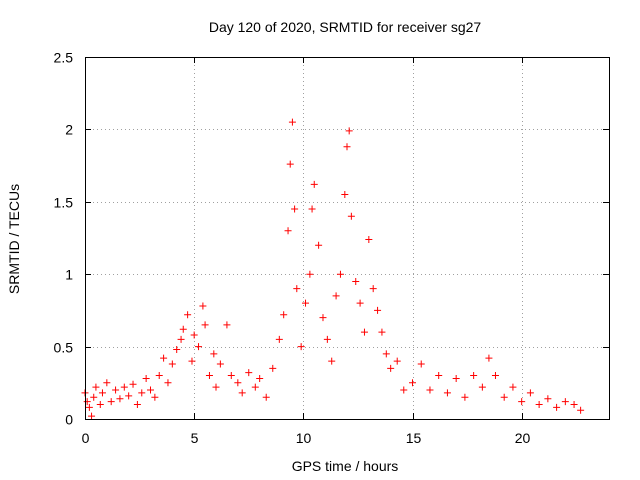 The width and height of the screenshot is (640, 480). What do you see at coordinates (69, 275) in the screenshot?
I see `y-tick-label: 1` at bounding box center [69, 275].